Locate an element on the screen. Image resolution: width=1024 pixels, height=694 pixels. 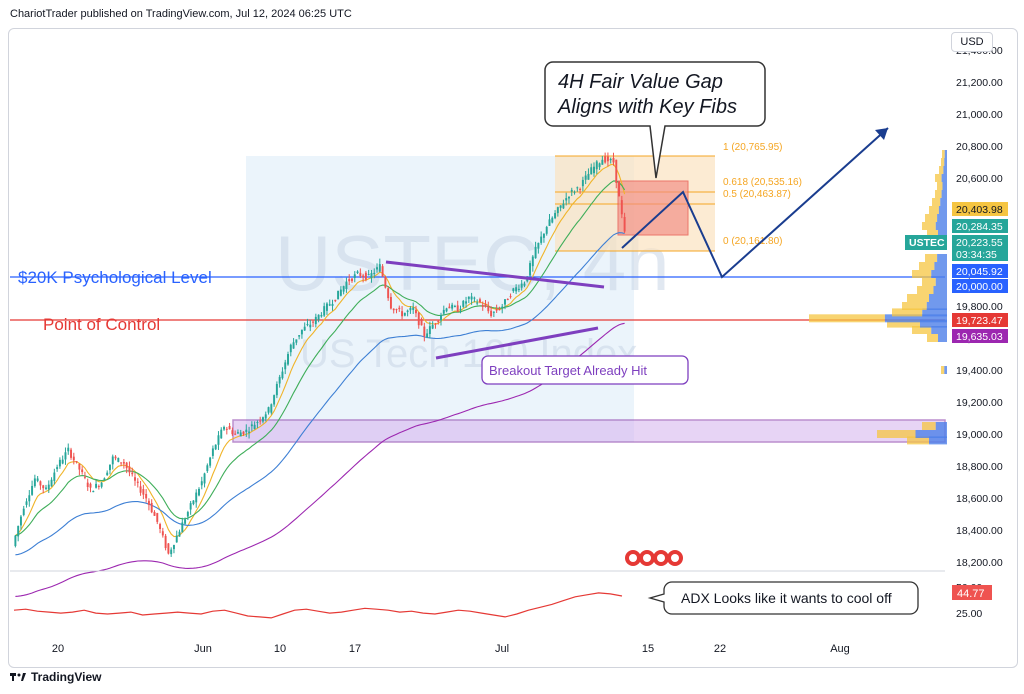
poc-label: Point of Control is located at coordinates (101, 324).